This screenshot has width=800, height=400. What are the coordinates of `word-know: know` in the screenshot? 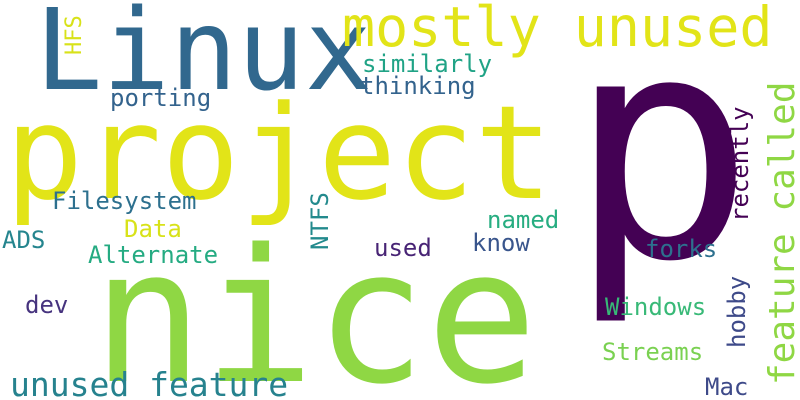 It's located at (501, 243).